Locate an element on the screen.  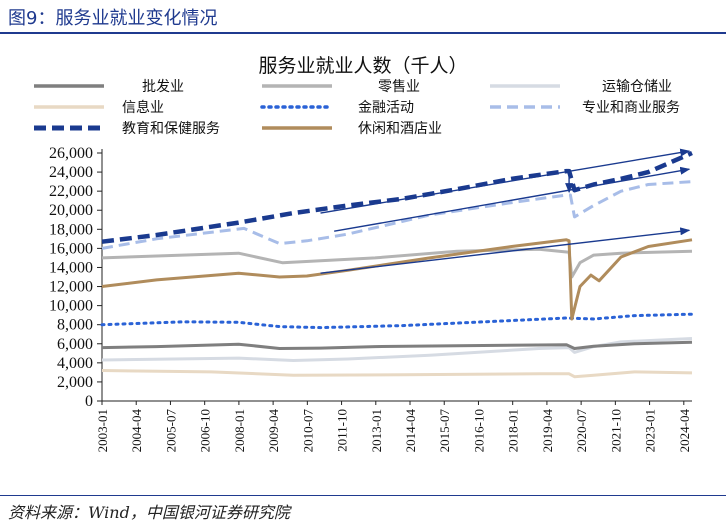
x-tick-label: 2011-10 is located at coordinates (342, 430).